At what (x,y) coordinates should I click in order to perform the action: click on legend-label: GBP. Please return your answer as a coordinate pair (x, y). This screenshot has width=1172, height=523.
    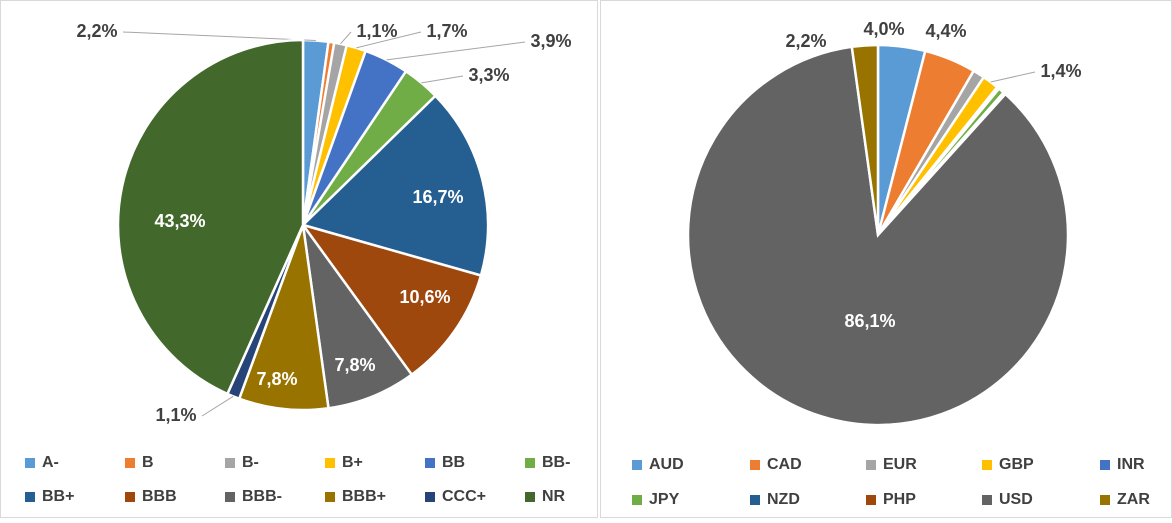
    Looking at the image, I should click on (1016, 464).